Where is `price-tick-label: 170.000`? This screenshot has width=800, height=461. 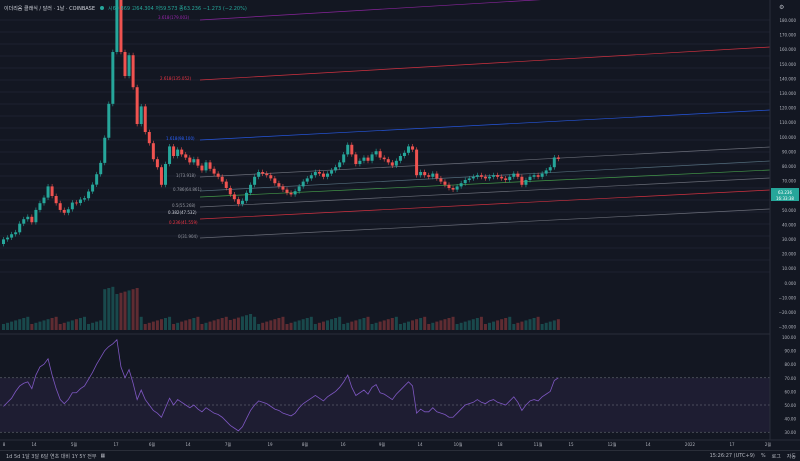 price-tick-label: 170.000 is located at coordinates (787, 35).